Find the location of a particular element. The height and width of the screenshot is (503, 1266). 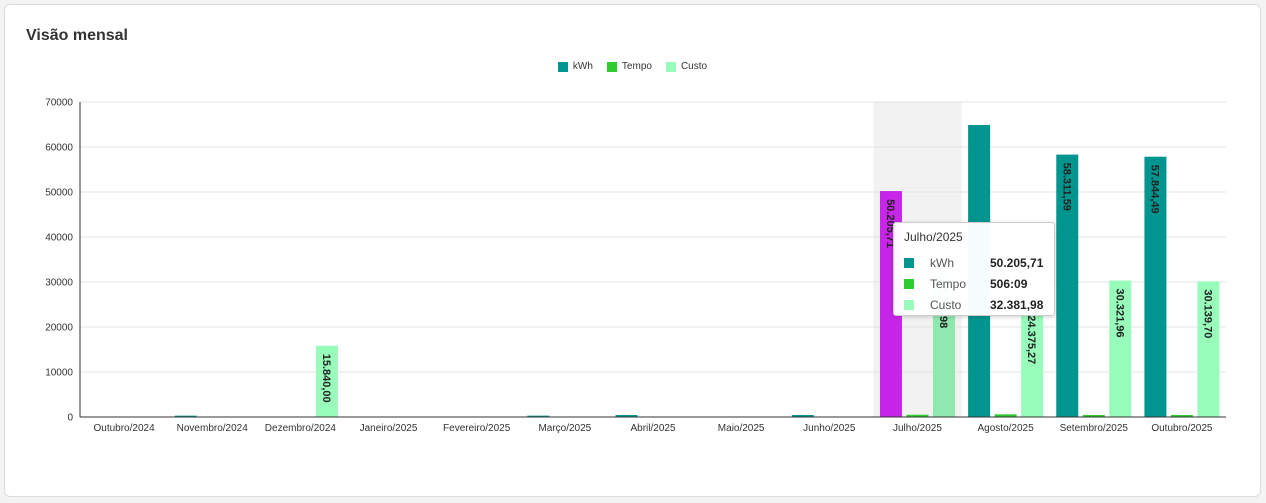

x-tick-label: Janeiro/2025 is located at coordinates (389, 428).